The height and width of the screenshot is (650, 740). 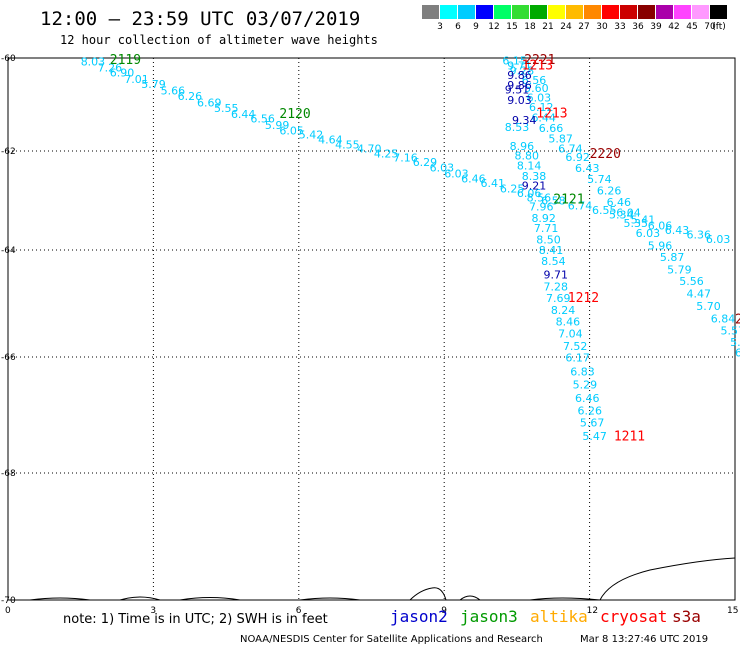 I want to click on swh-value: 4.64, so click(x=330, y=139).